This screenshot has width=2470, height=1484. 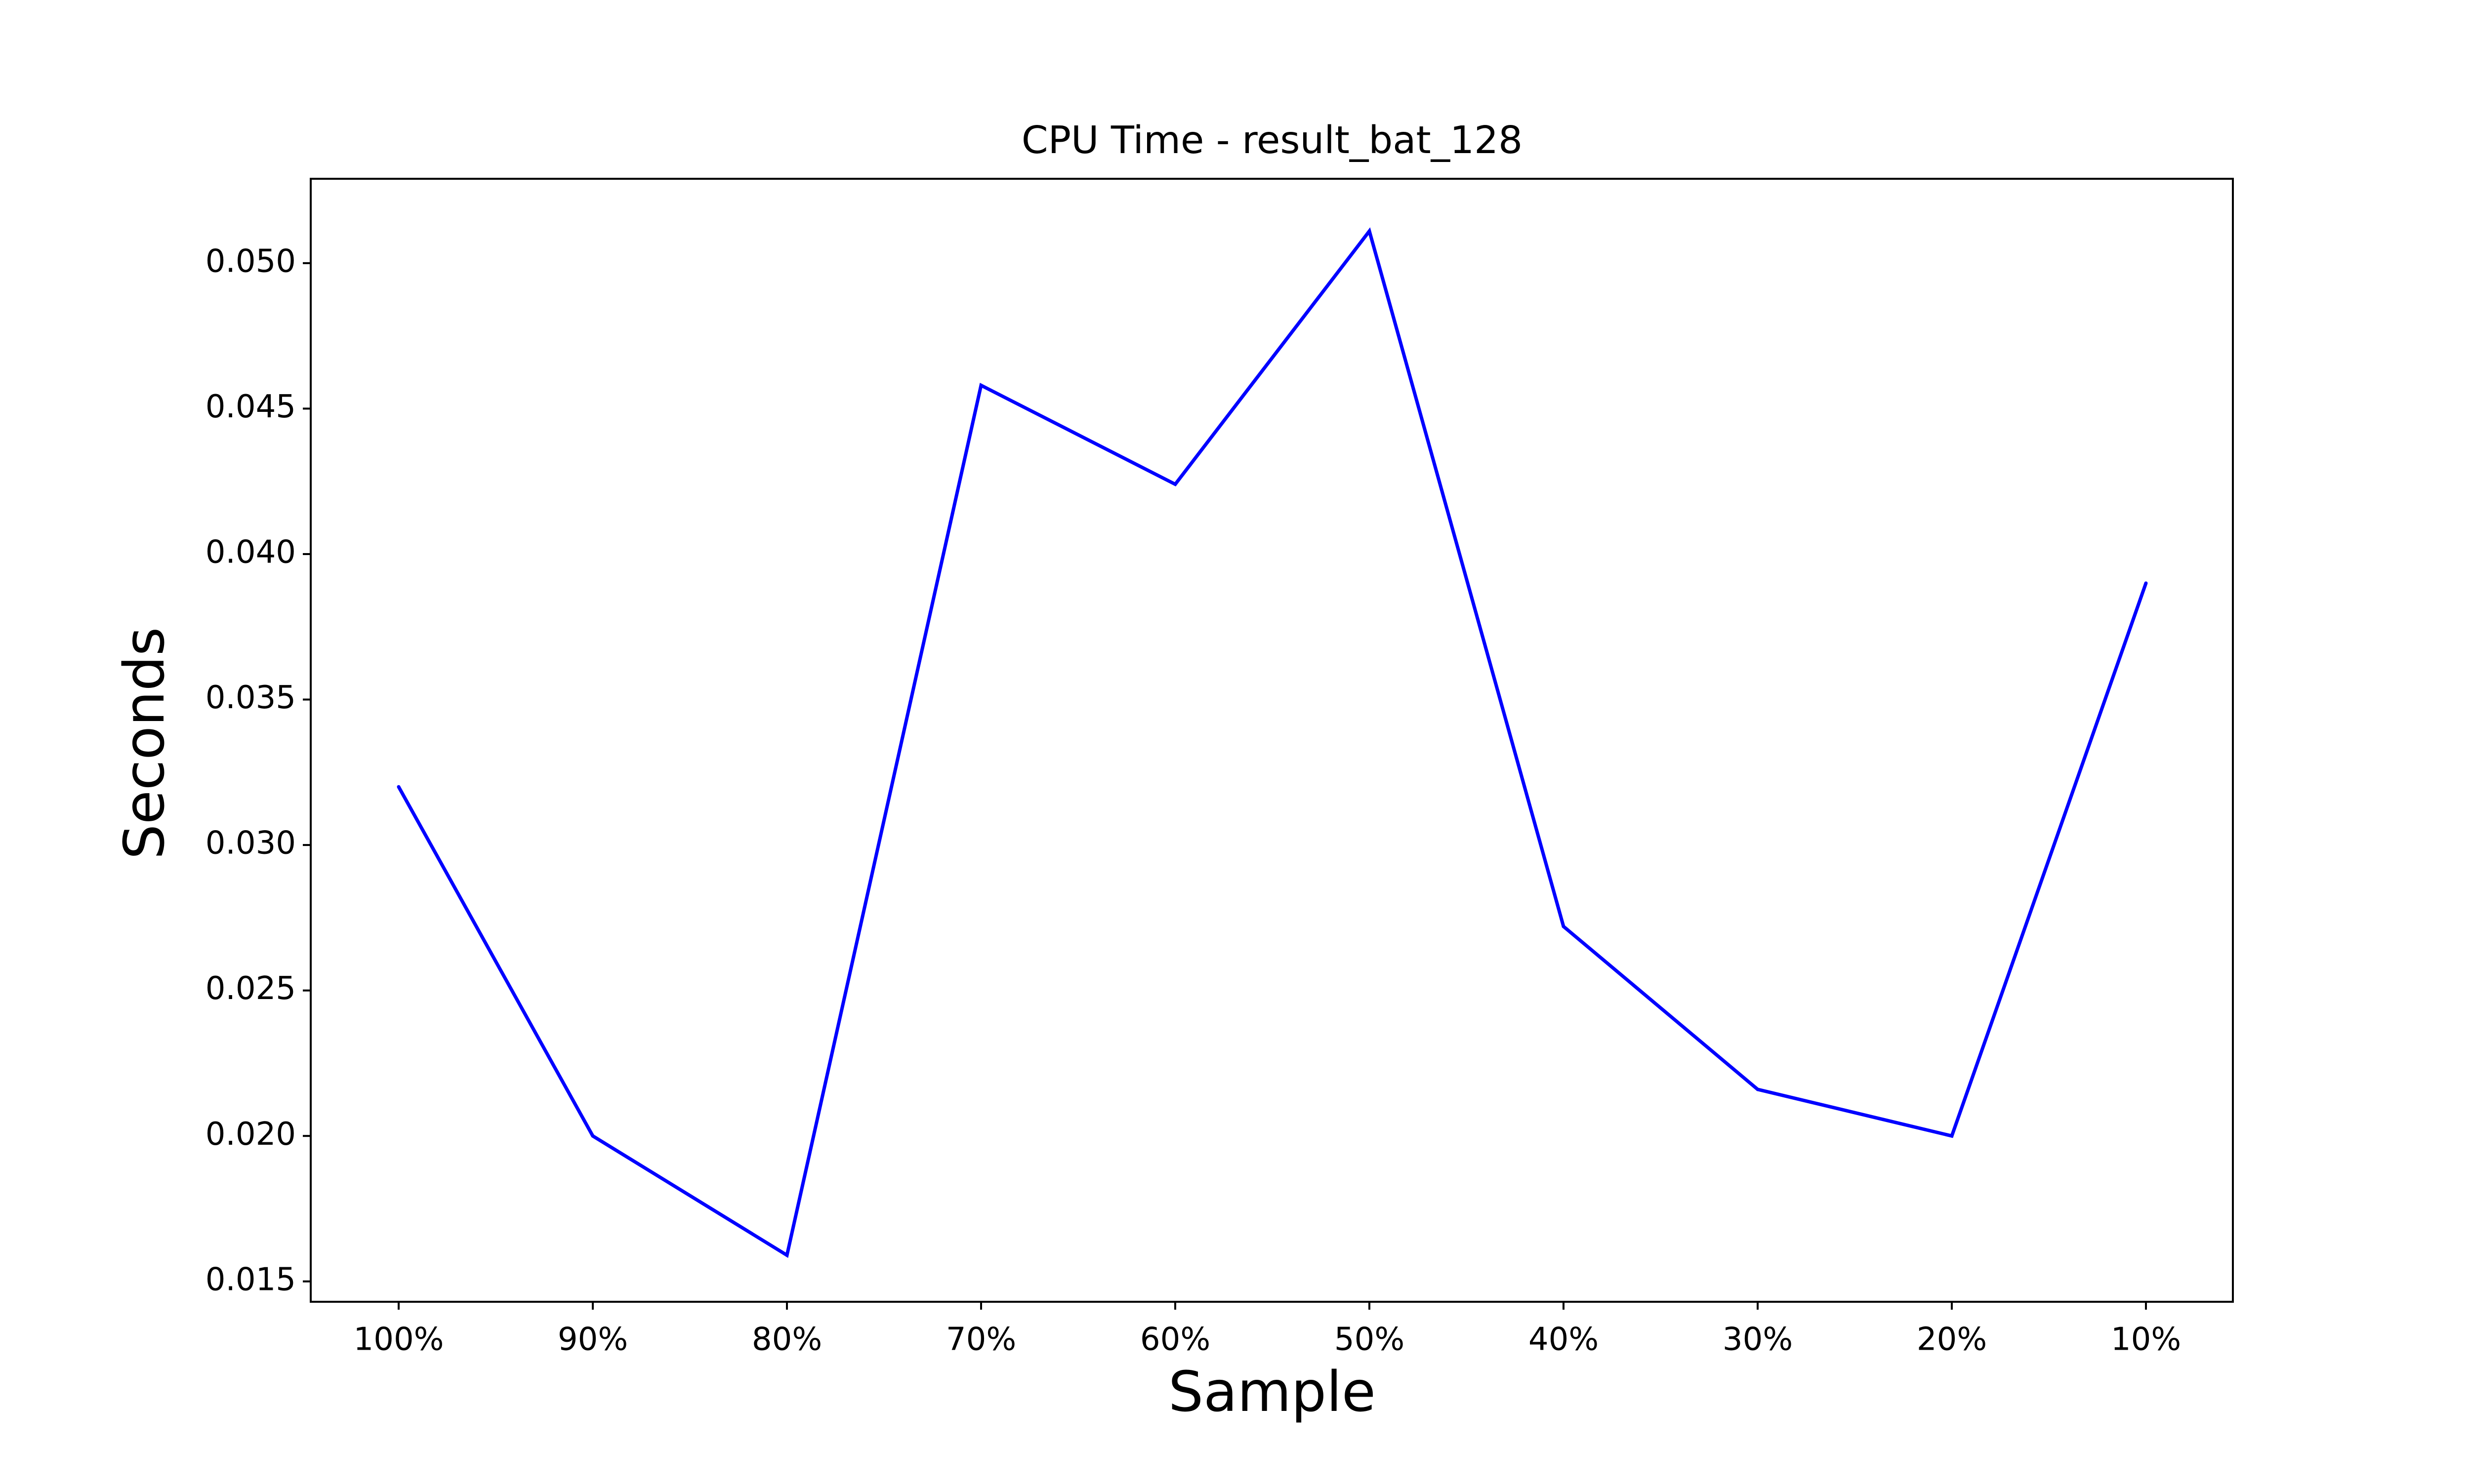 What do you see at coordinates (1369, 1340) in the screenshot?
I see `x-tick-label: 50%` at bounding box center [1369, 1340].